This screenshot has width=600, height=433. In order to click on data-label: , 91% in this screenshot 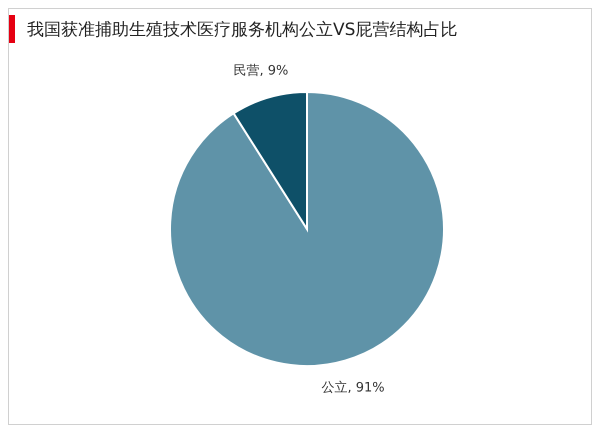, I will do `click(366, 387)`.